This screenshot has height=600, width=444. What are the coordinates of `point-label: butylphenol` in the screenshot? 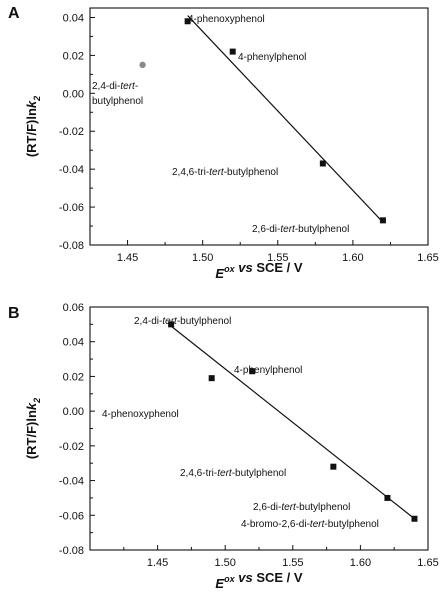 It's located at (117, 101).